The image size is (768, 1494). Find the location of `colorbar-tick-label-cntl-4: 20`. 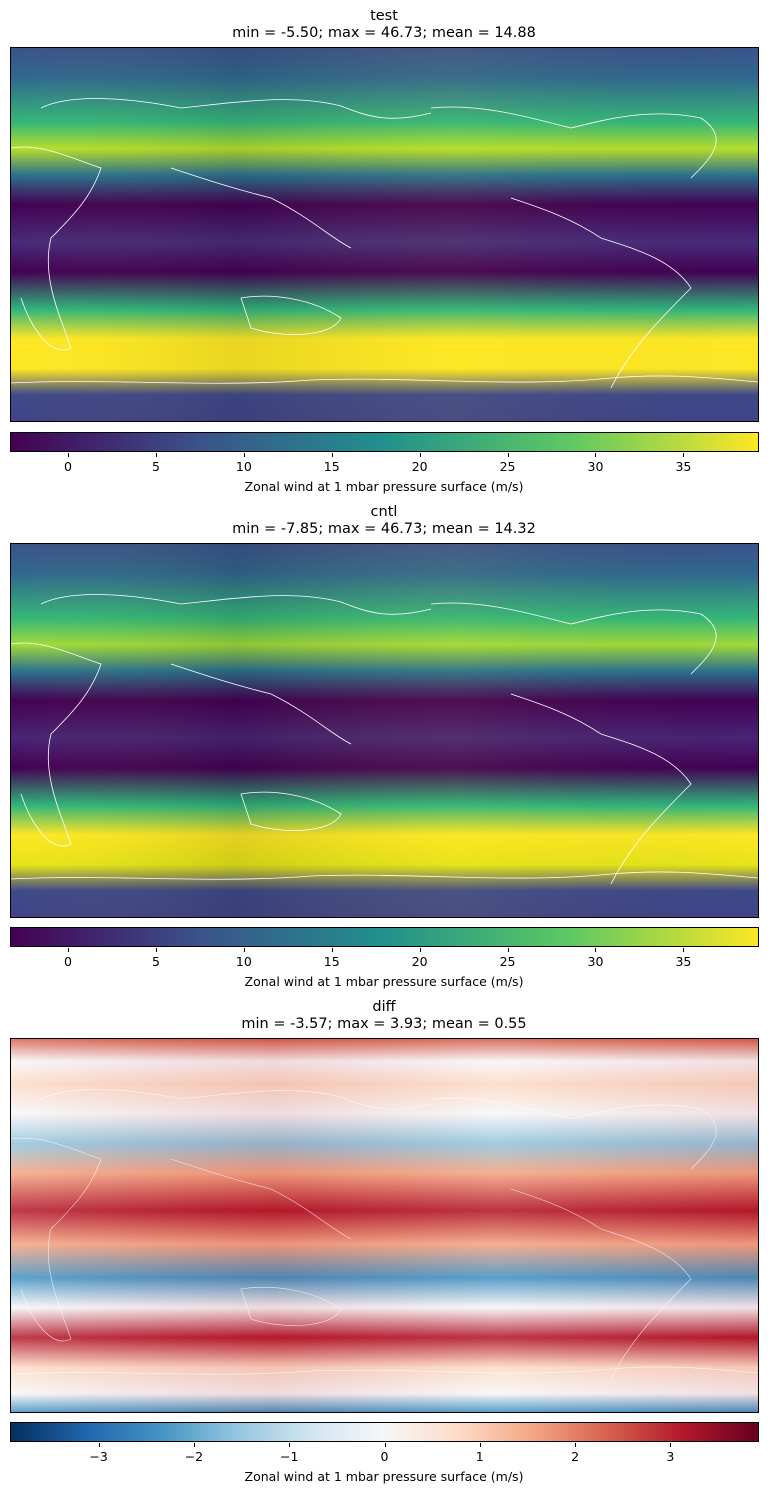

colorbar-tick-label-cntl-4: 20 is located at coordinates (419, 961).